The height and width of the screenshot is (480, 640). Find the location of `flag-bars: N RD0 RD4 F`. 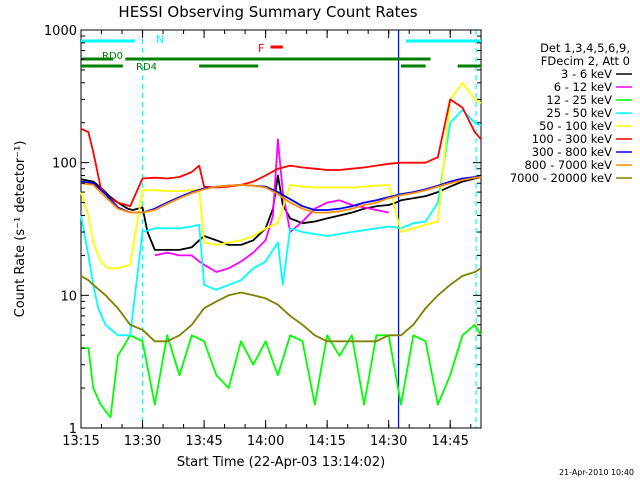

flag-bars: N RD0 RD4 F is located at coordinates (281, 53).